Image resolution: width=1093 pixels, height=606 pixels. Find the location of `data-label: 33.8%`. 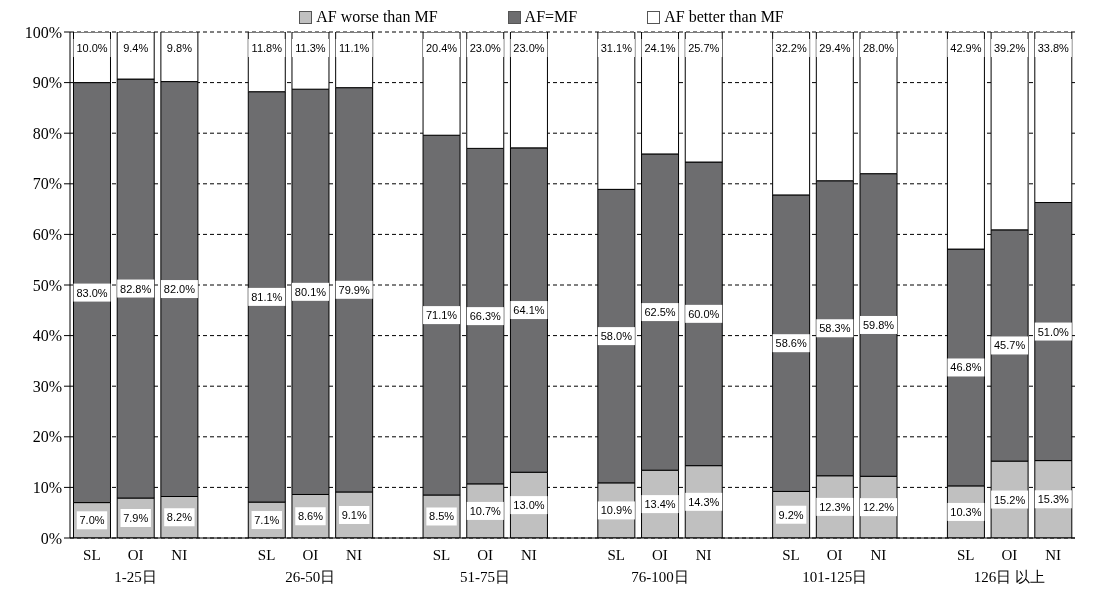

data-label: 33.8% is located at coordinates (1053, 48).